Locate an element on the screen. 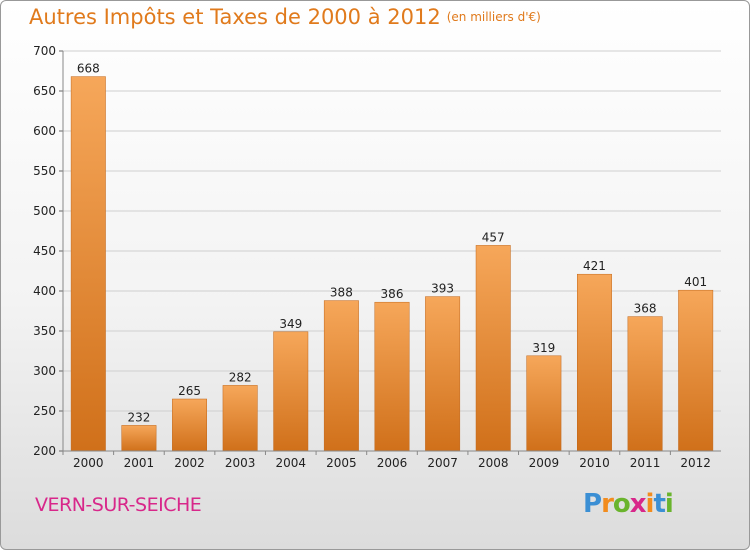 Image resolution: width=750 pixels, height=550 pixels. x-tick-label: 2000 is located at coordinates (88, 463).